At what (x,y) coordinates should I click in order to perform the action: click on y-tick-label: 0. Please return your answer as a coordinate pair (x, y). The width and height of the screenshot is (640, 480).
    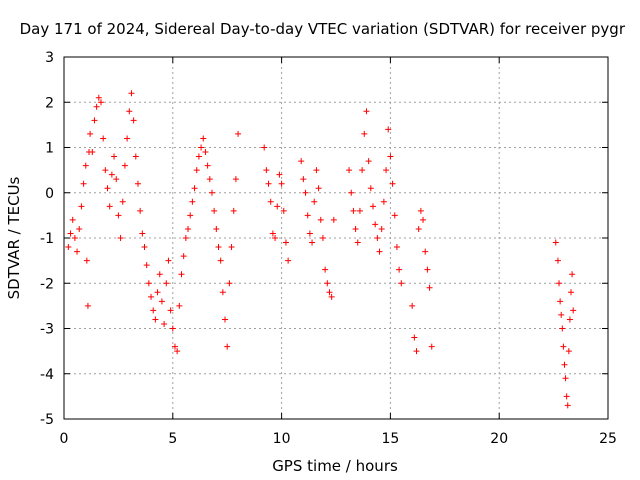
    Looking at the image, I should click on (49, 194).